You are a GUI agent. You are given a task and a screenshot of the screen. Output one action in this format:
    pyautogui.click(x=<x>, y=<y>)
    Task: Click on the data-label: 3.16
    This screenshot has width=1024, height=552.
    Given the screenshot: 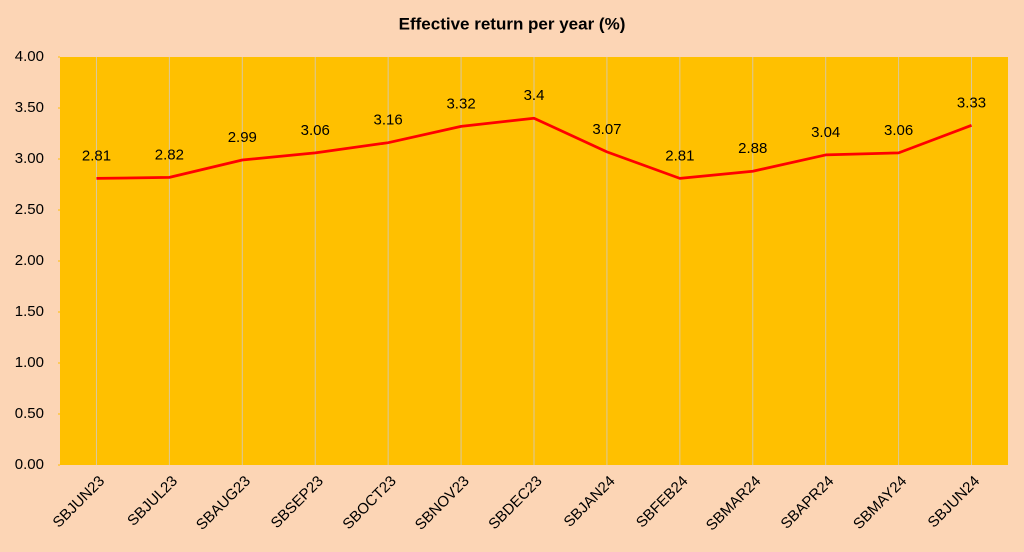 What is the action you would take?
    pyautogui.click(x=388, y=120)
    